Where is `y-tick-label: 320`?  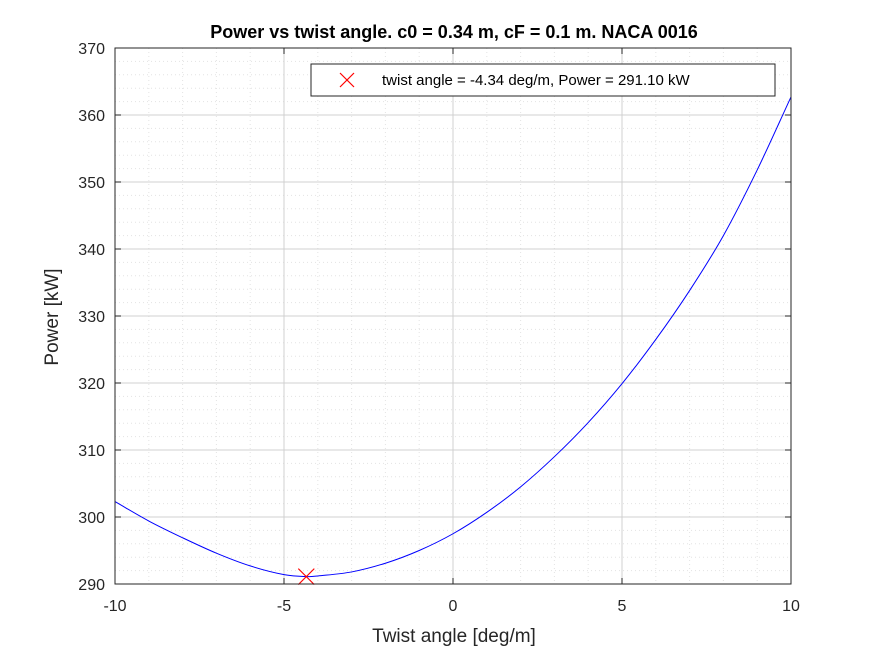 y-tick-label: 320 is located at coordinates (91, 384).